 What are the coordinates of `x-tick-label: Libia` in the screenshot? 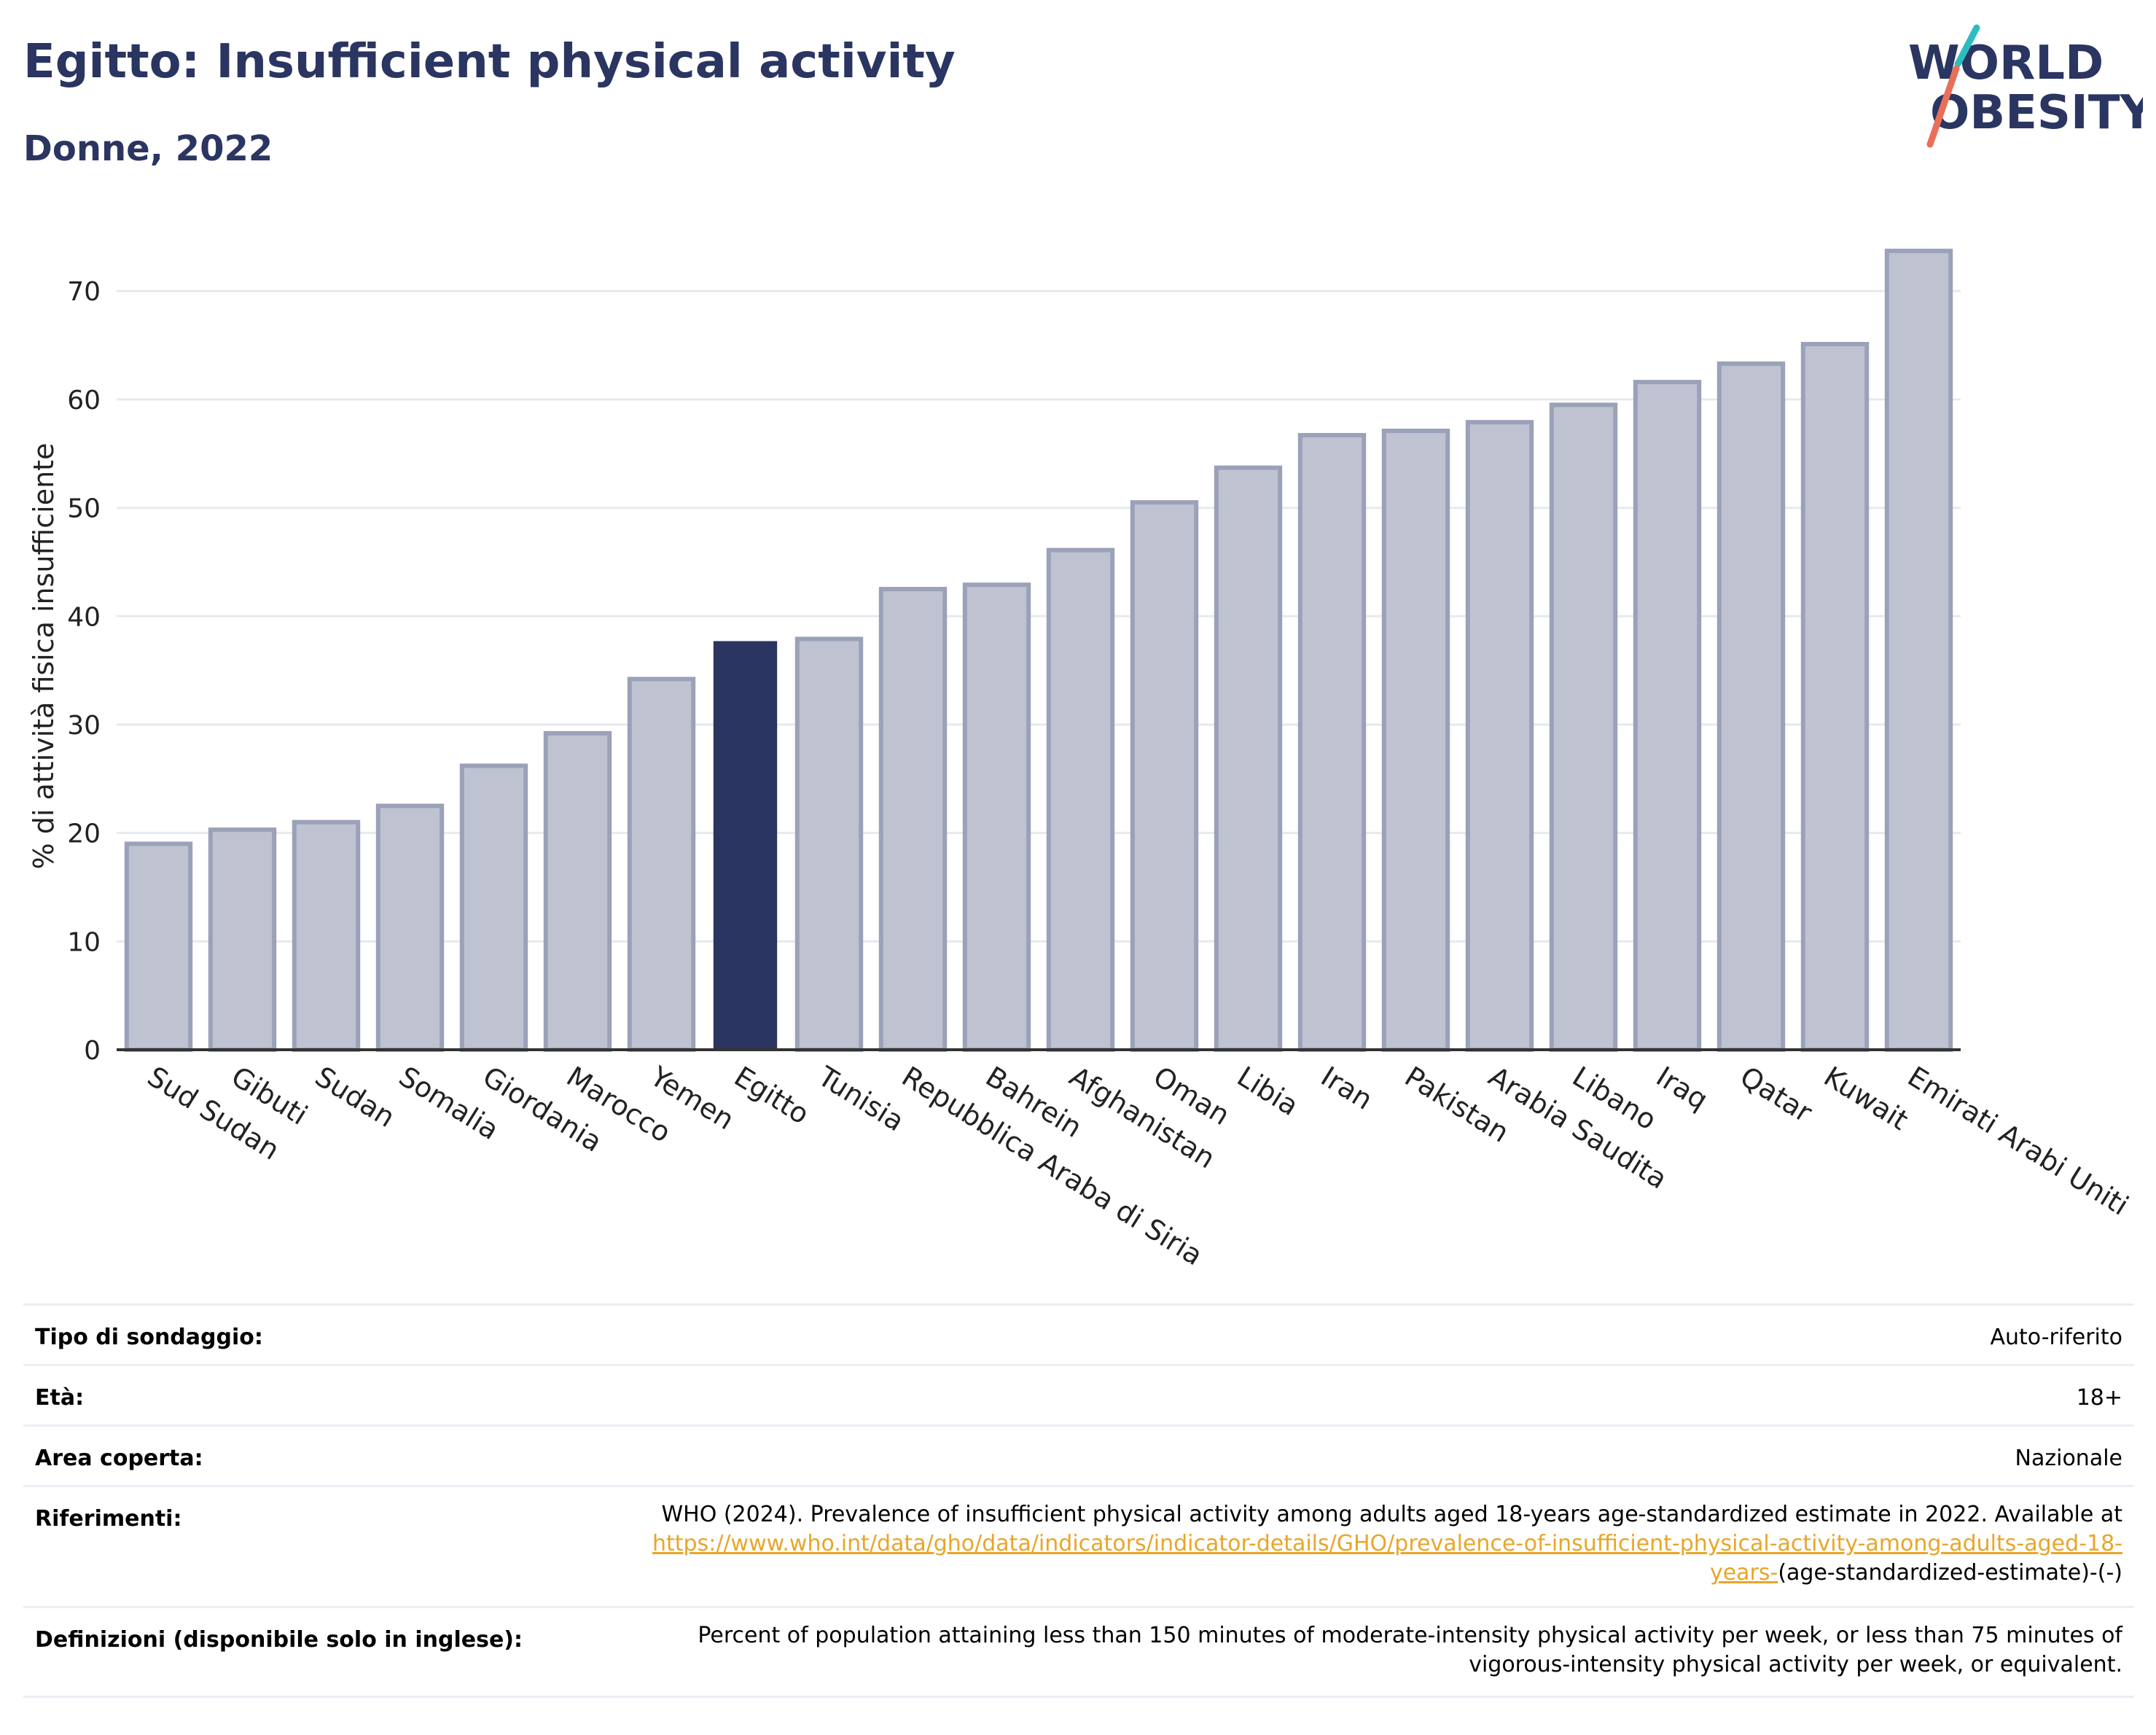 It's located at (1268, 1091).